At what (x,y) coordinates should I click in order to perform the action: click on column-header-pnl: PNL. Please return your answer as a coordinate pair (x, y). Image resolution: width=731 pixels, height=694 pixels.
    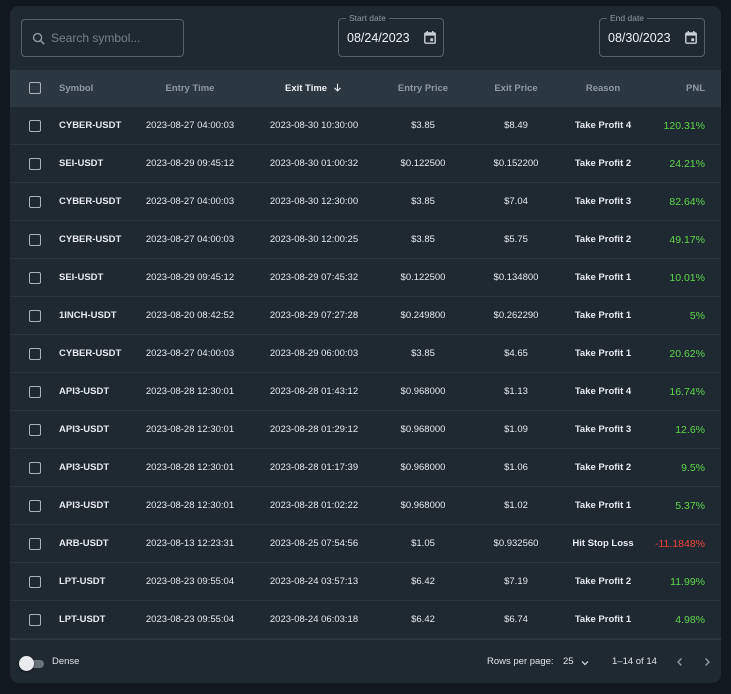
    Looking at the image, I should click on (695, 88).